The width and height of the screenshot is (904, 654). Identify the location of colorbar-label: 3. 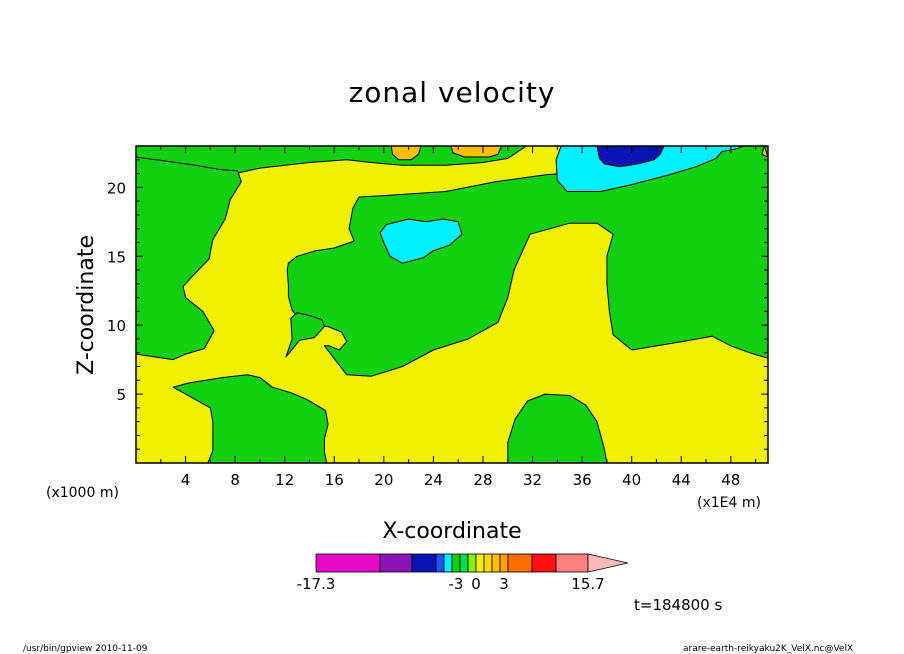
(504, 584).